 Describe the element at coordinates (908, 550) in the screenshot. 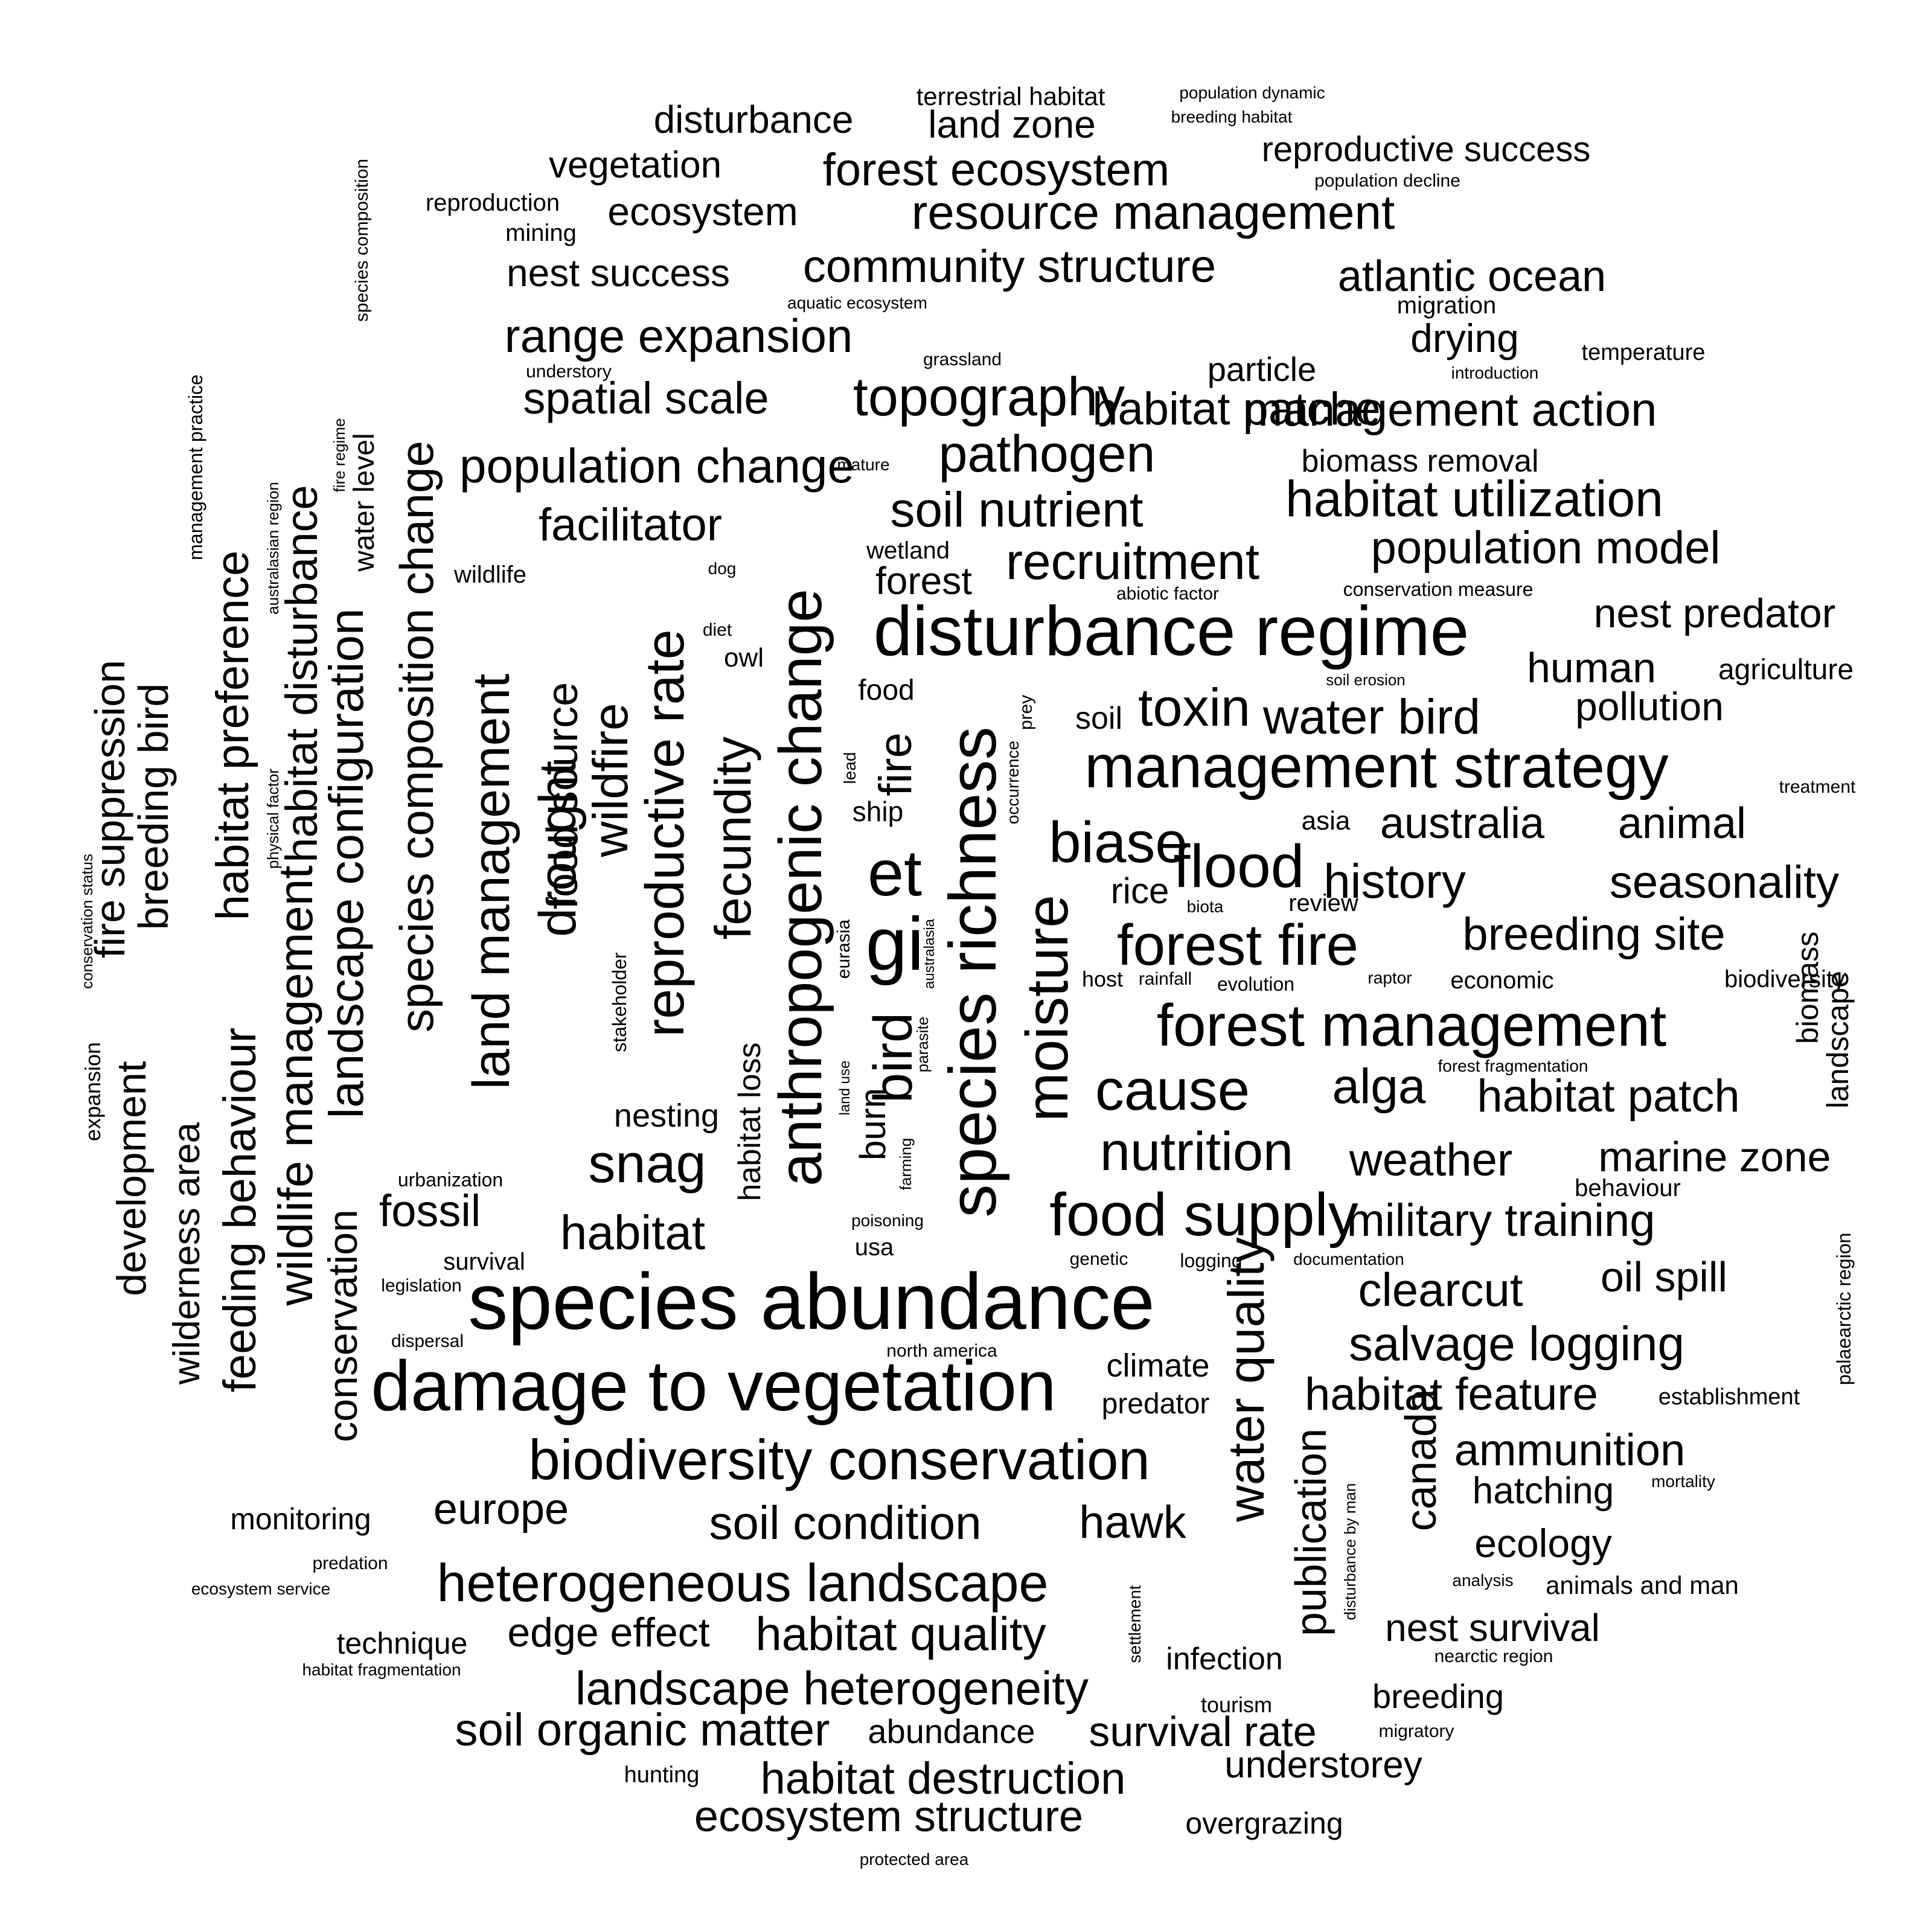

I see `word-cloud-term: wetland` at that location.